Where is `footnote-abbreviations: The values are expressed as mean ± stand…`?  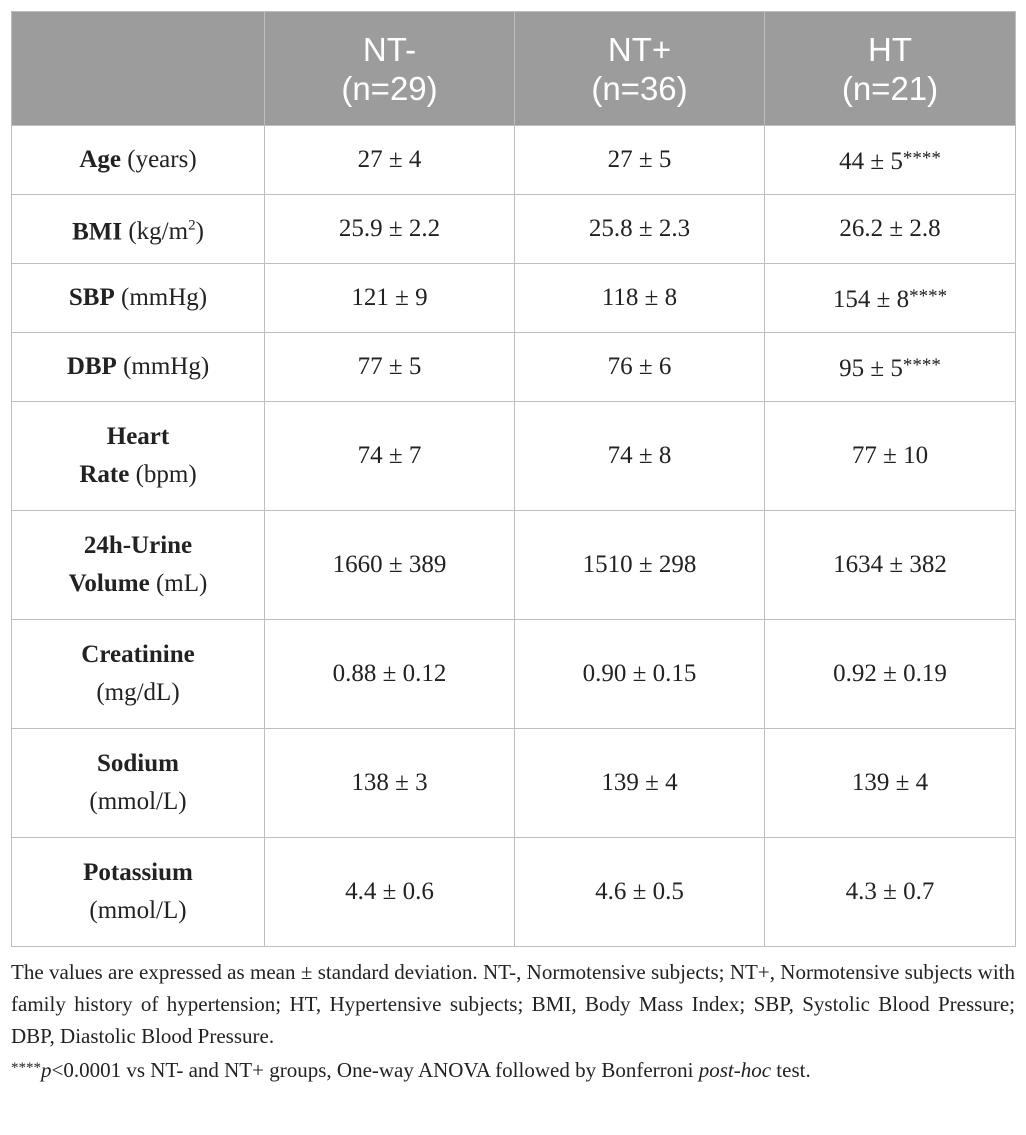
footnote-abbreviations: The values are expressed as mean ± stand… is located at coordinates (513, 1004).